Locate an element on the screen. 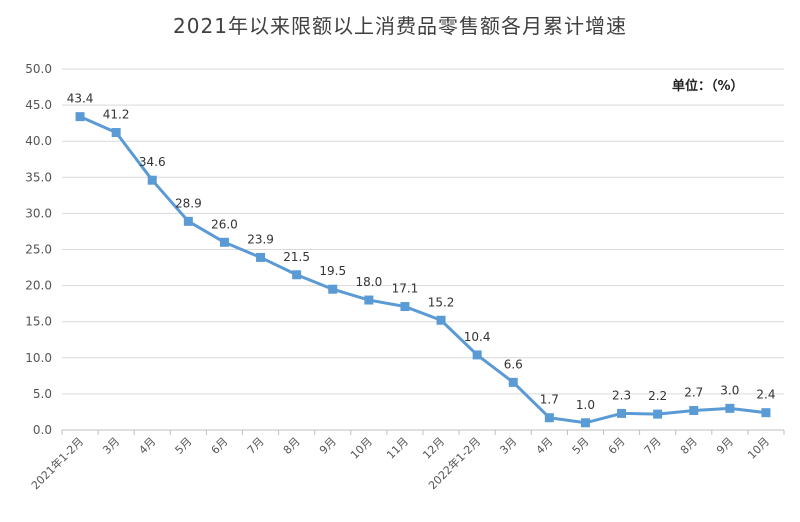 This screenshot has width=800, height=522. y-tick-label: 20.0 is located at coordinates (38, 286).